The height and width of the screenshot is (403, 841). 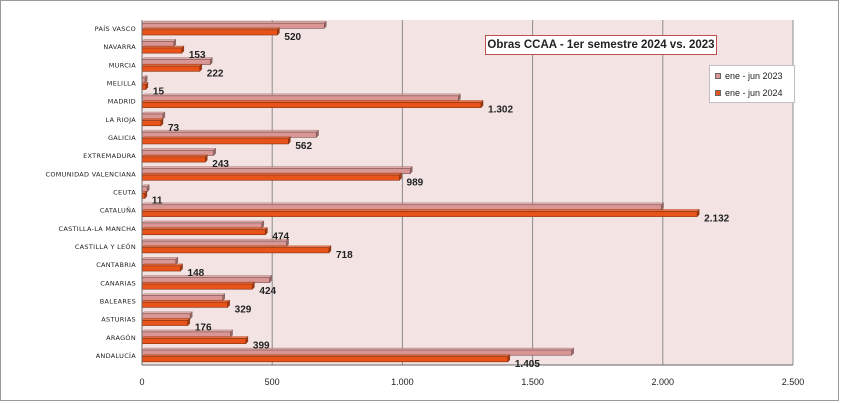 I want to click on data-label: 148, so click(x=196, y=273).